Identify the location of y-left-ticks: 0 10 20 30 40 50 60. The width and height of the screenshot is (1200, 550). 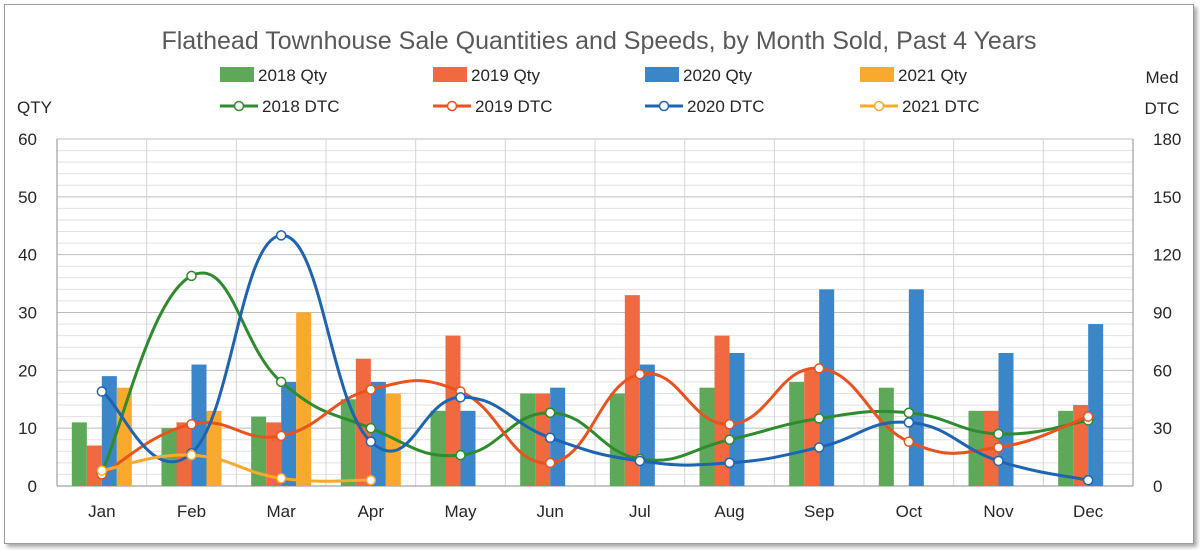
(27, 313).